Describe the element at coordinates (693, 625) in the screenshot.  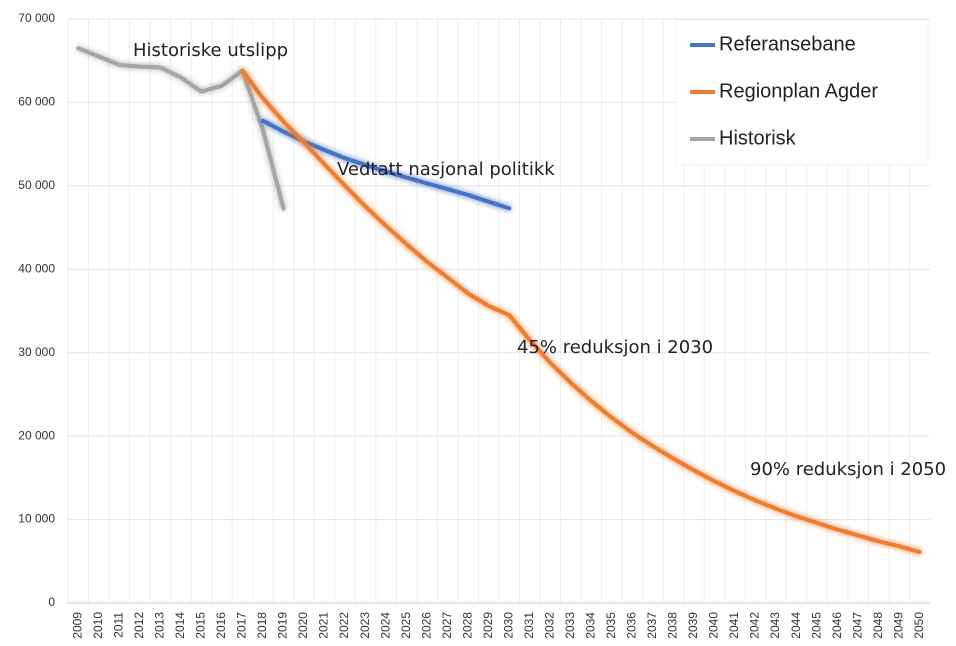
I see `x-tick-label: 2039` at that location.